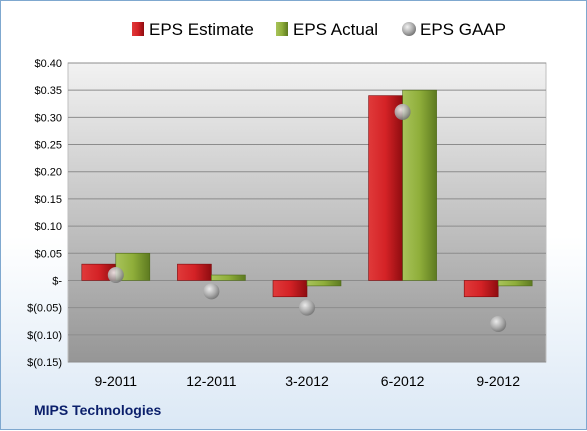 This screenshot has height=431, width=587. I want to click on y-tick-label: $0.40, so click(48, 64).